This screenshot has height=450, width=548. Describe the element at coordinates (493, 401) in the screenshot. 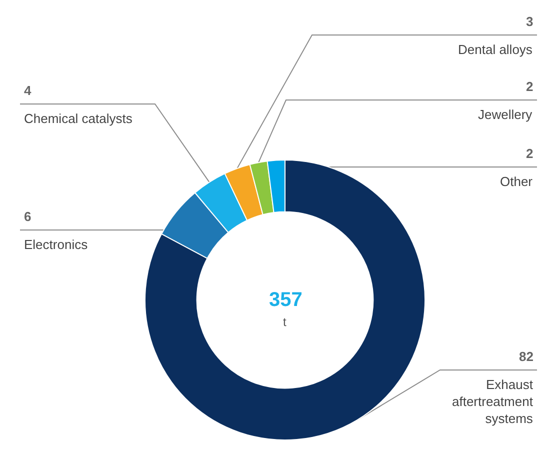

I see `slice-label: Exhaust aftertreatment systems` at that location.